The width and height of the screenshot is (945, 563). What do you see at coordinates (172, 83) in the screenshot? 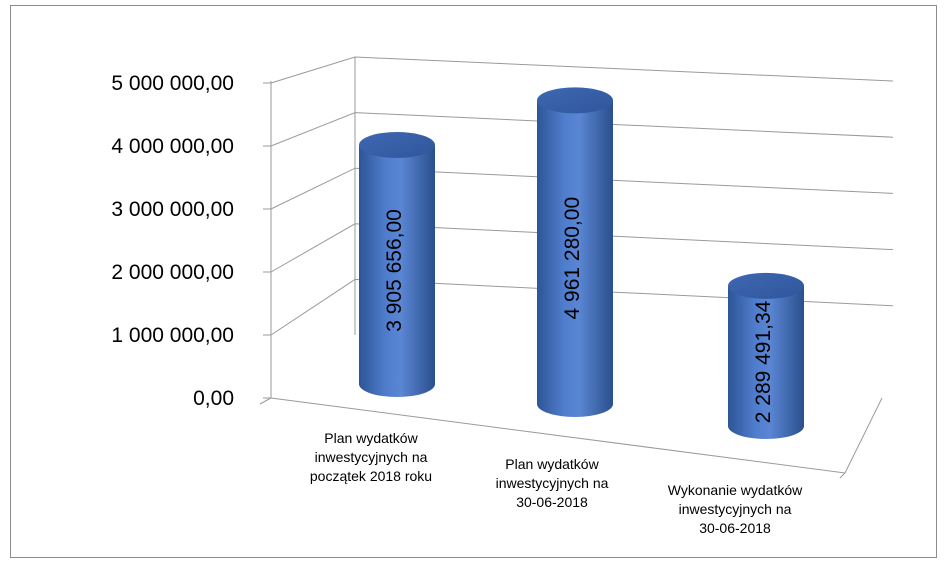
I see `y-tick-label: 5 000 000,00` at bounding box center [172, 83].